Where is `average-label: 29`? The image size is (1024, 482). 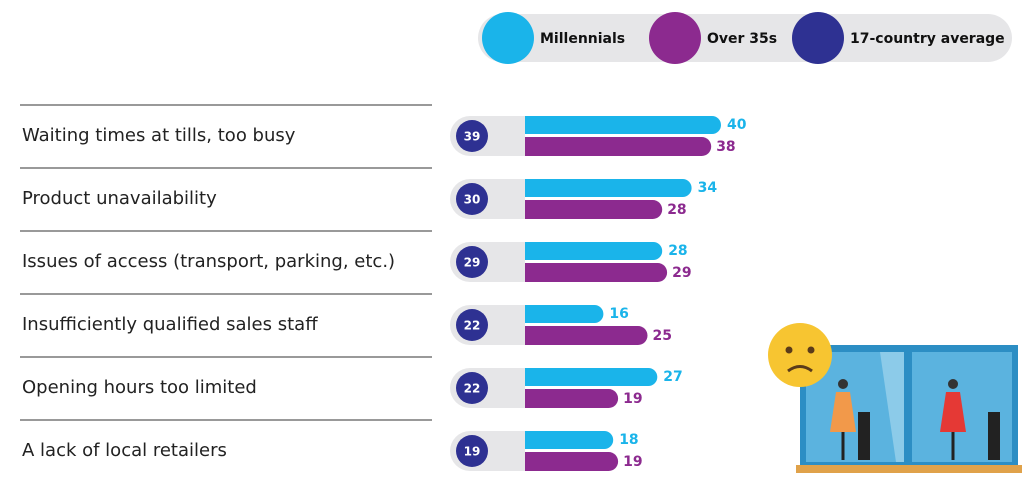
average-label: 29 is located at coordinates (472, 263).